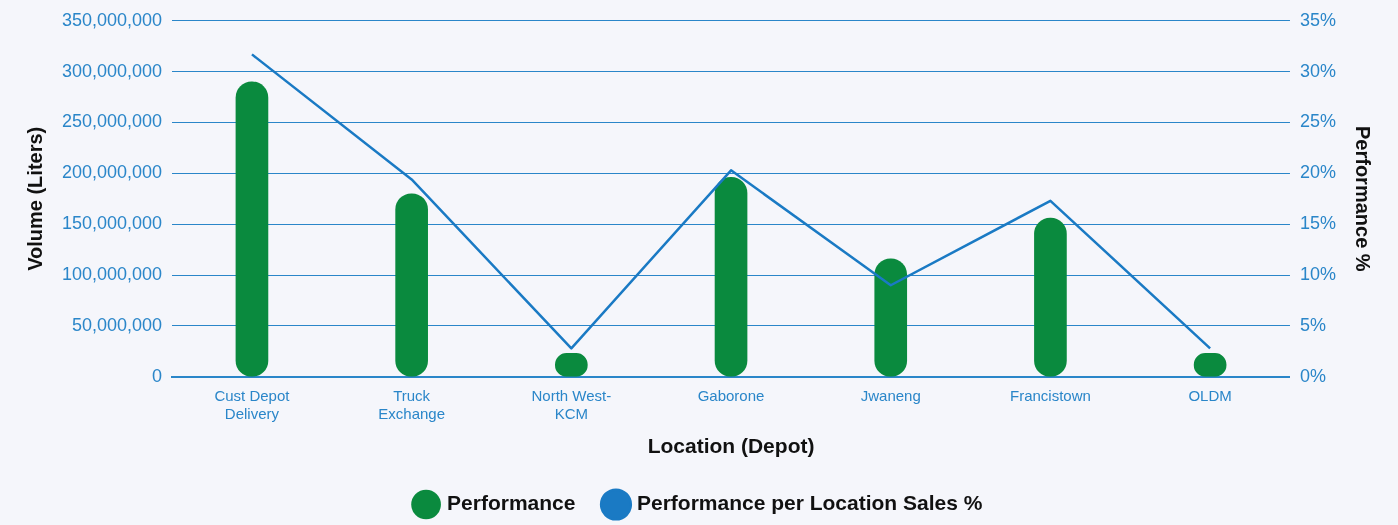 This screenshot has height=525, width=1398. Describe the element at coordinates (731, 446) in the screenshot. I see `x-axis-title: Location (Depot)` at that location.